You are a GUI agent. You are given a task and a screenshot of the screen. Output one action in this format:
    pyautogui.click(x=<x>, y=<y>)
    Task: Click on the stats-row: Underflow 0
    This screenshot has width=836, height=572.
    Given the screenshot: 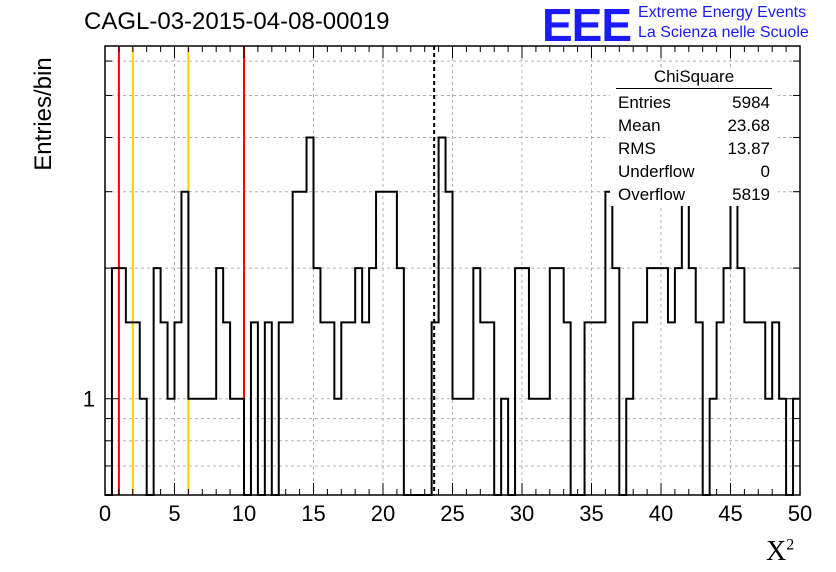 What is the action you would take?
    pyautogui.click(x=694, y=171)
    